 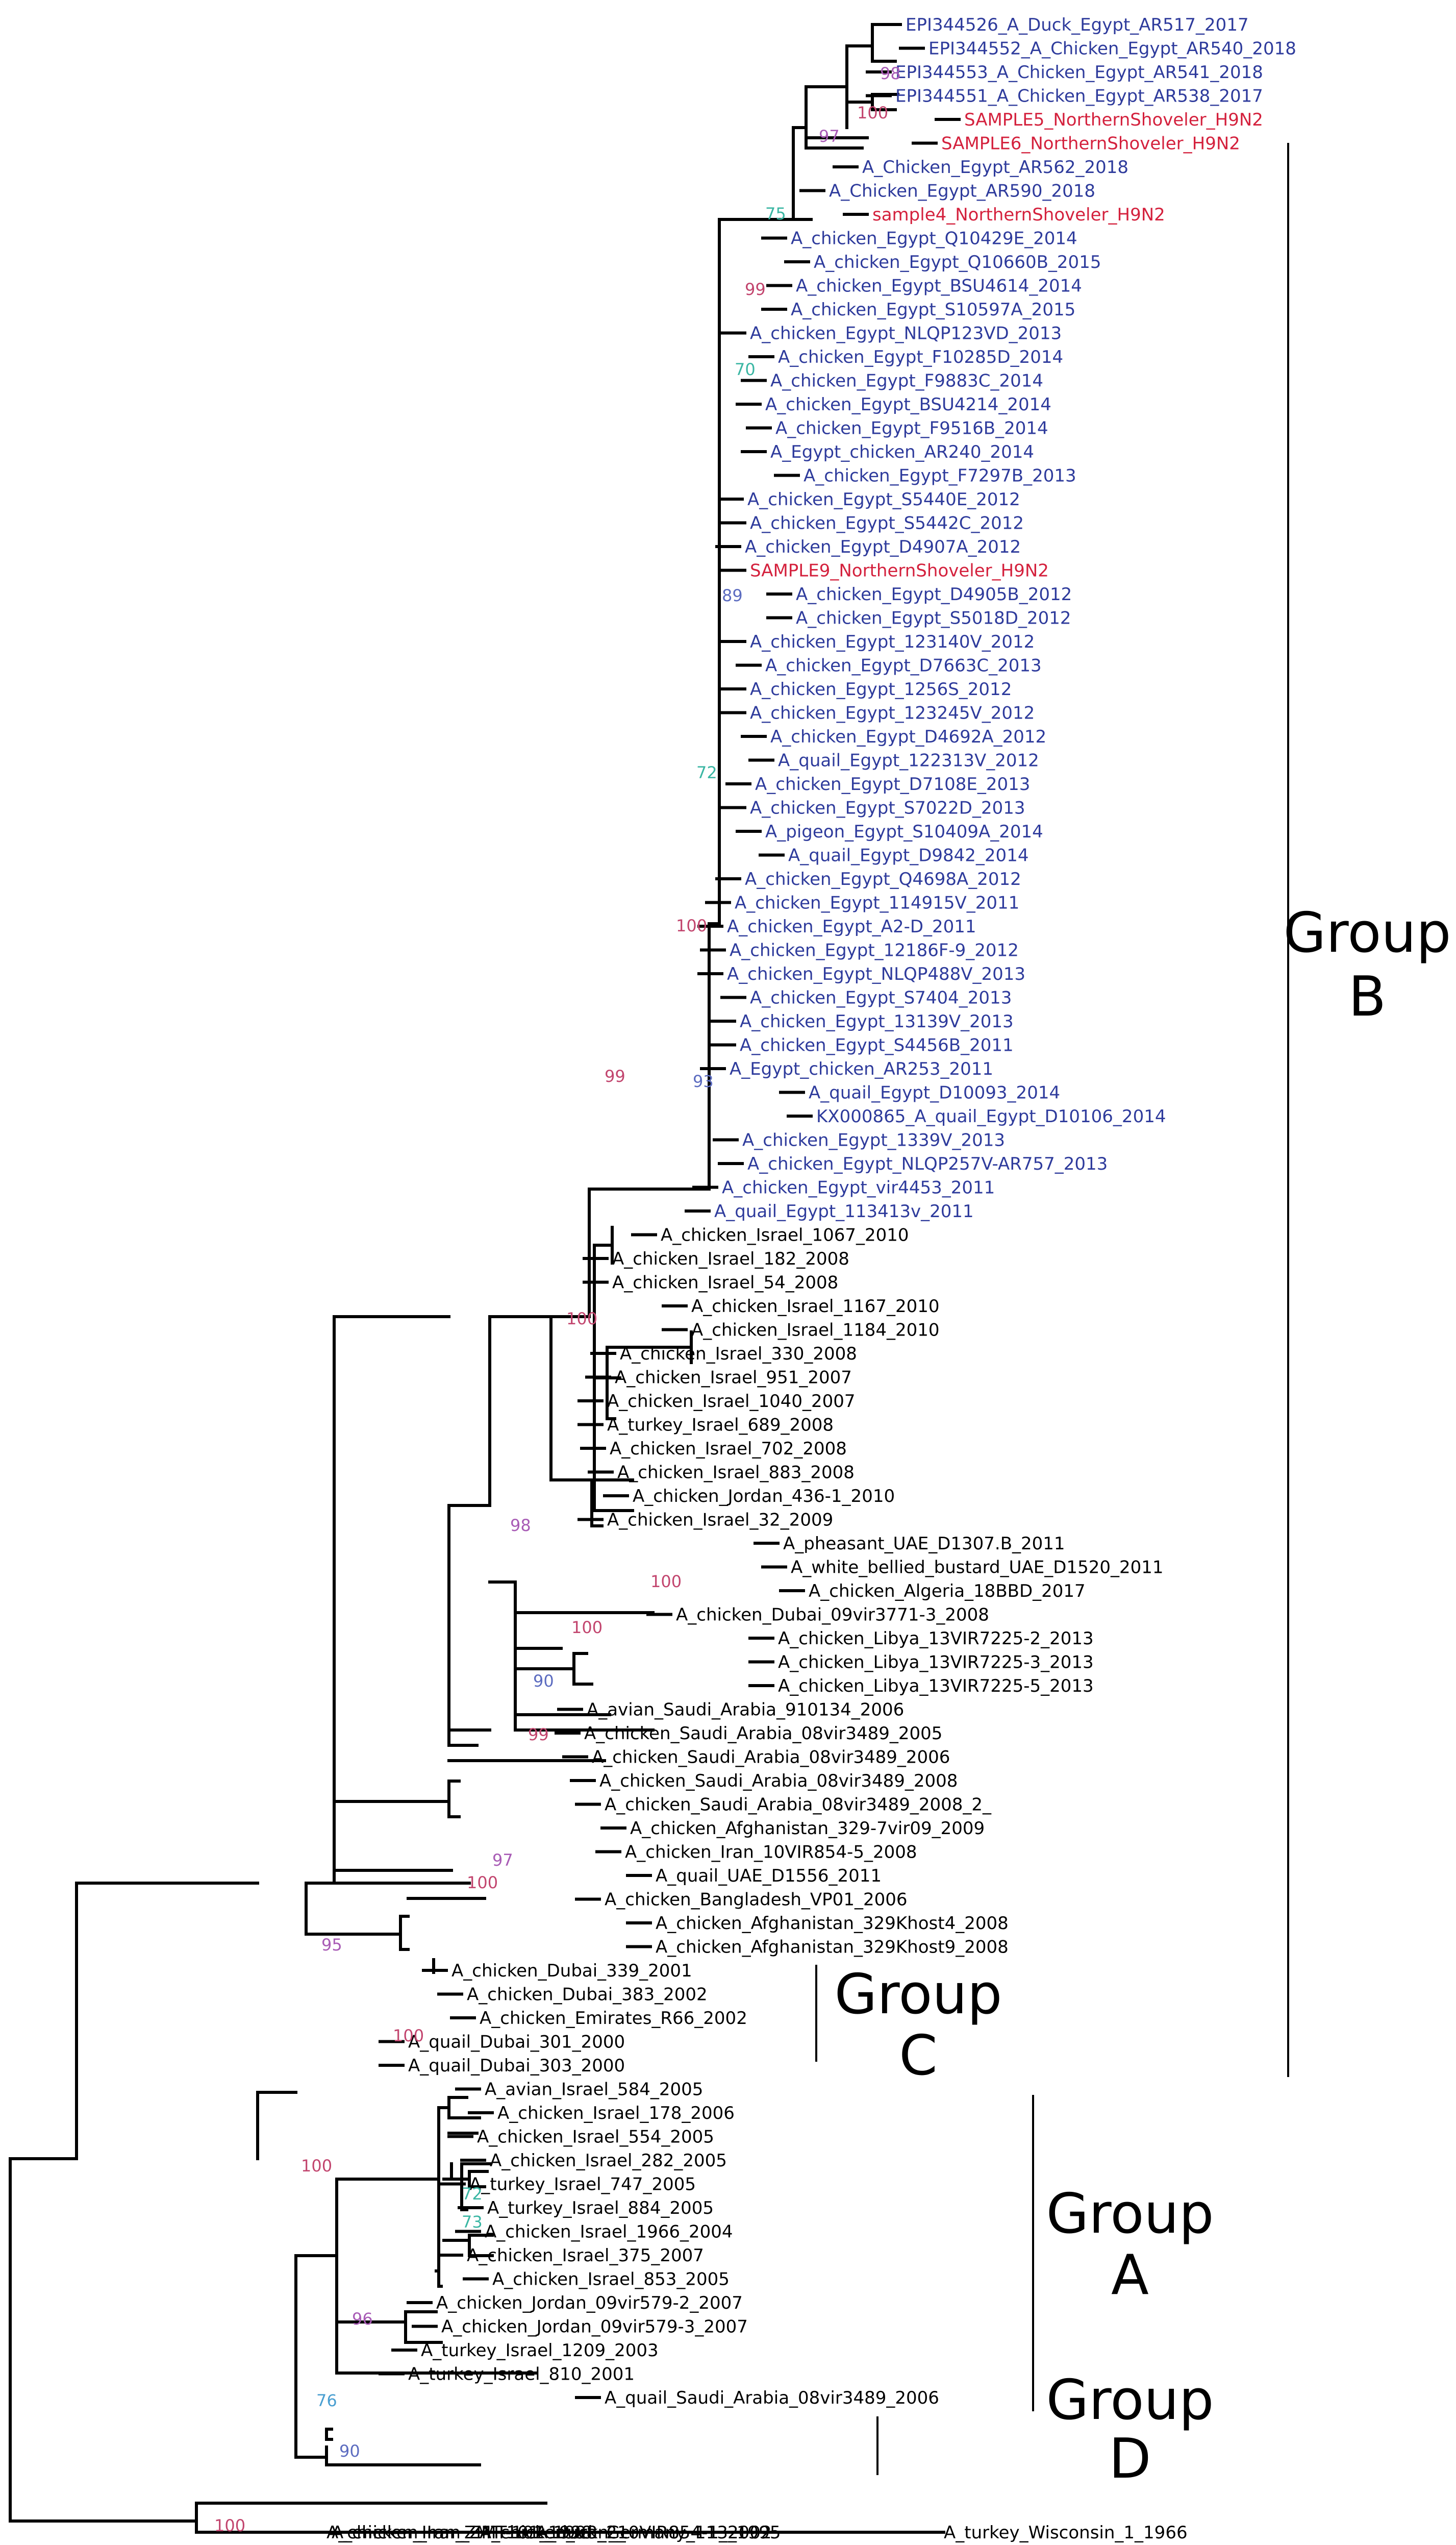 I want to click on taxon-label: A_chicken_Egypt_vir4453_2011, so click(x=858, y=1188).